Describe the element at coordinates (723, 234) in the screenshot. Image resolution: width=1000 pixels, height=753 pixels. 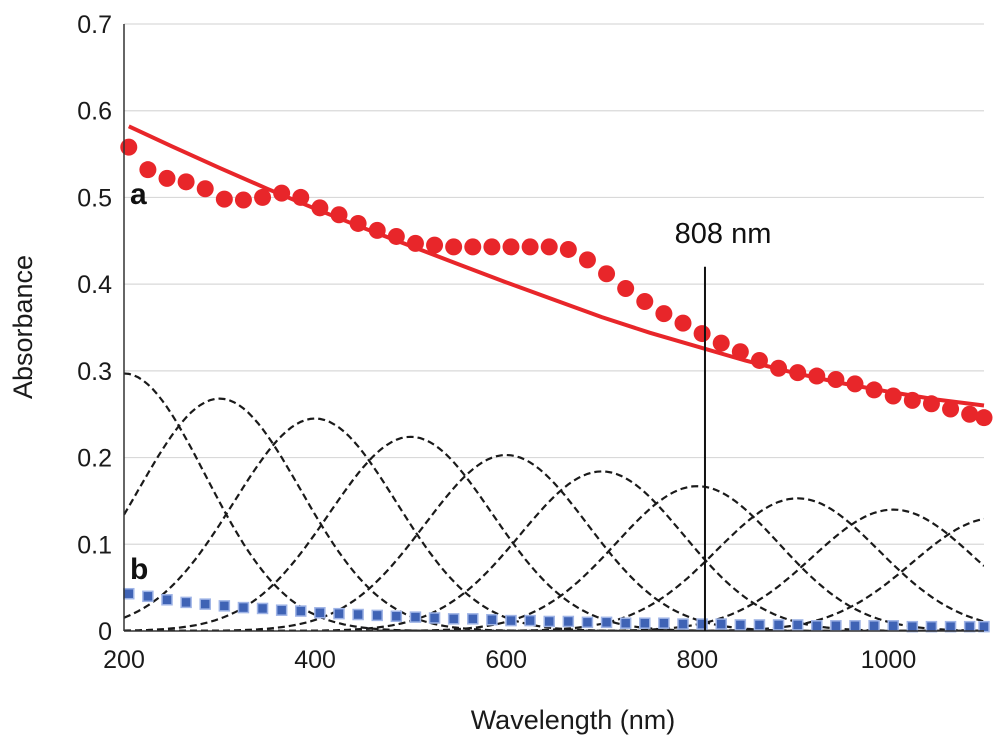
I see `wavelength-marker-label: 808 nm` at that location.